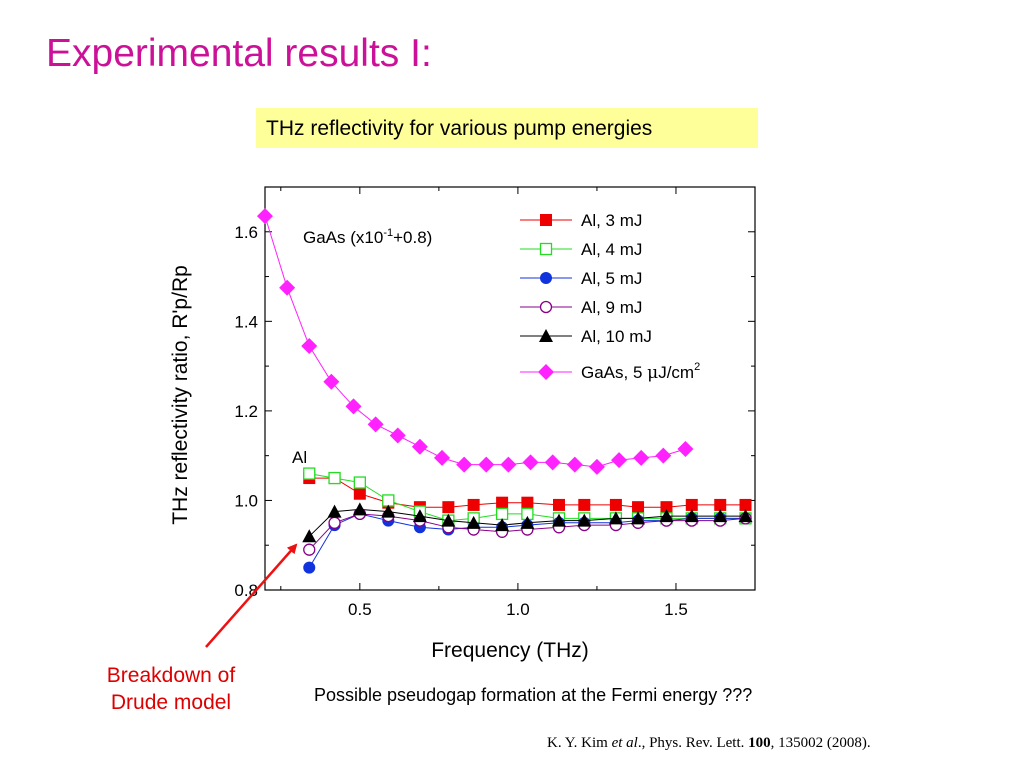 The width and height of the screenshot is (1024, 768). I want to click on legend-item-3: Al, 9 mJ, so click(581, 307).